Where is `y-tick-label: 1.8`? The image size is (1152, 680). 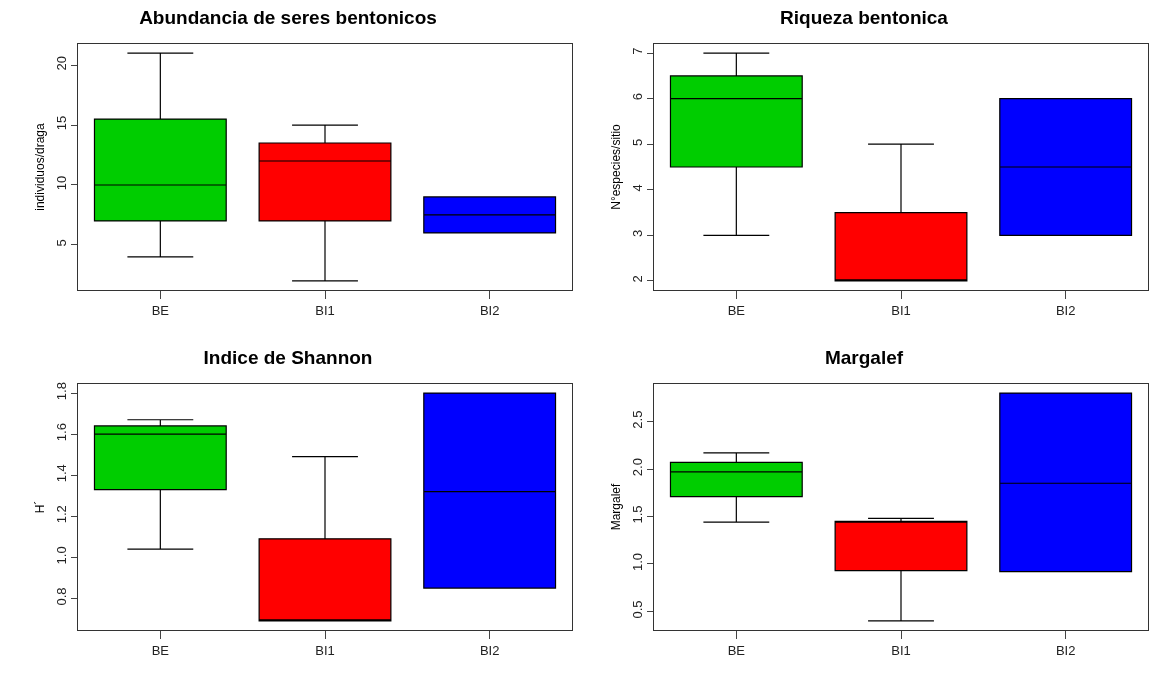
y-tick-label: 1.8 is located at coordinates (61, 391).